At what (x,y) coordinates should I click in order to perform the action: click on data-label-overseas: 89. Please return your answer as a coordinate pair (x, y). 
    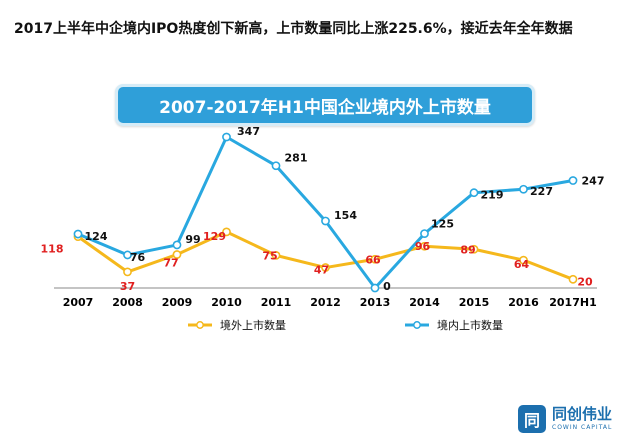
    Looking at the image, I should click on (467, 249).